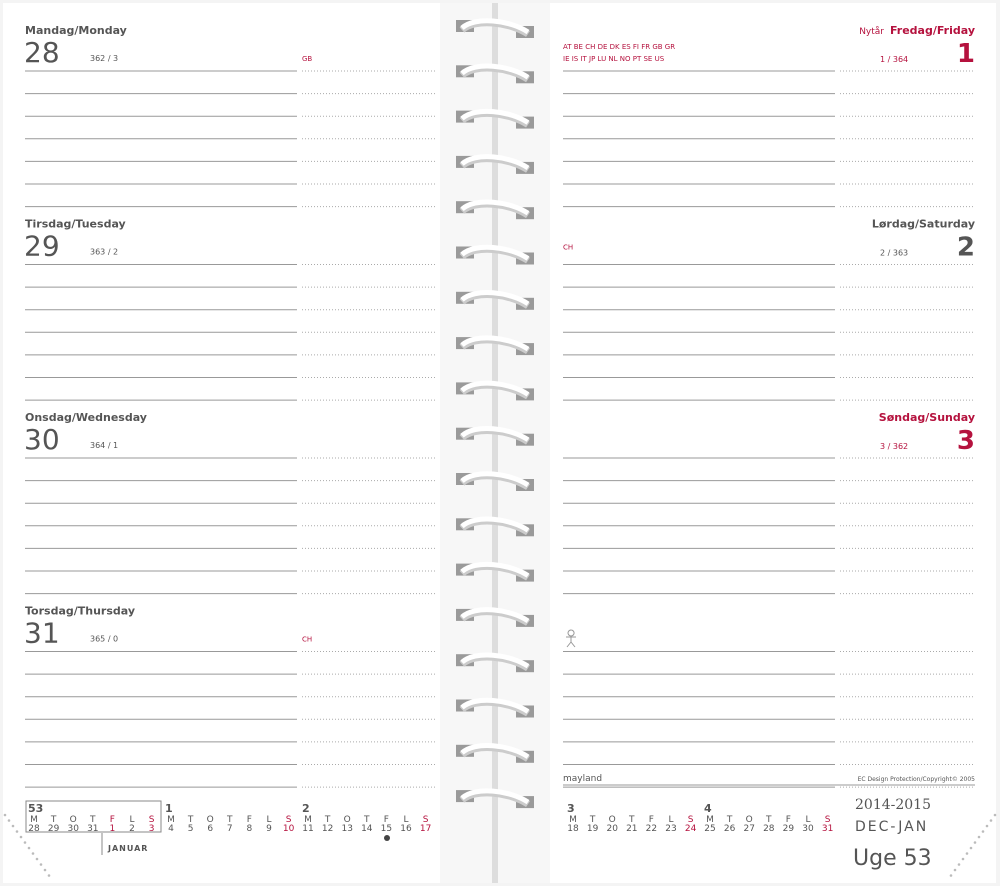 The width and height of the screenshot is (1000, 890). I want to click on day-date: 31, so click(42, 633).